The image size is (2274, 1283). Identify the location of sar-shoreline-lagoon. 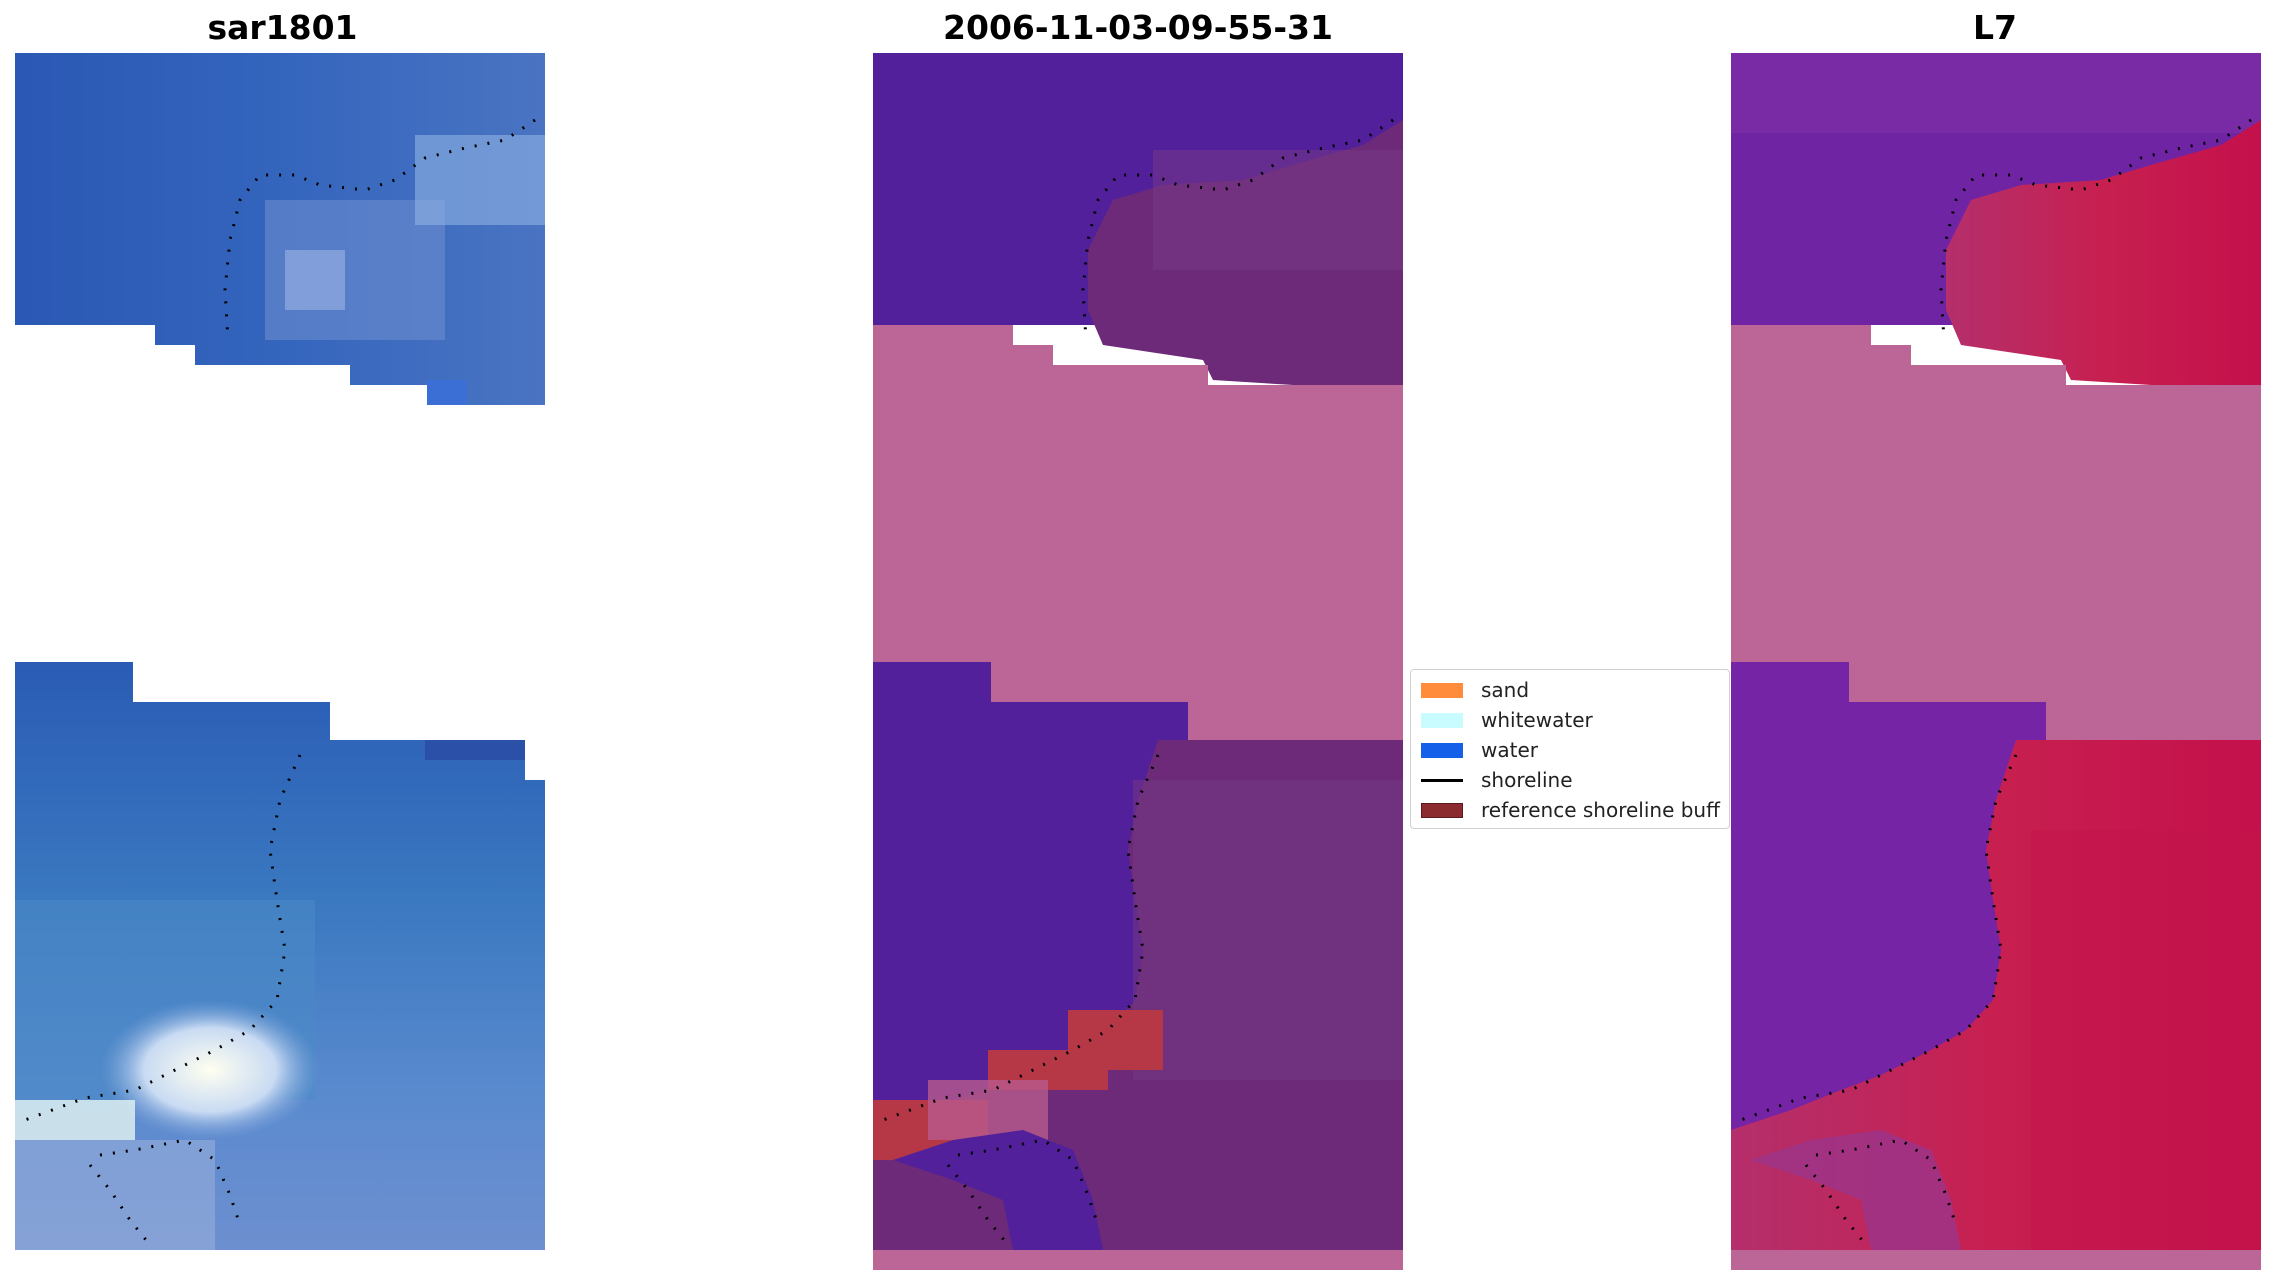
(165, 1192).